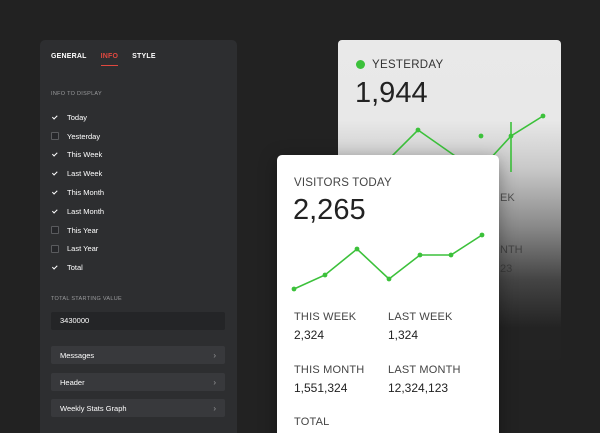 Image resolution: width=600 pixels, height=433 pixels. What do you see at coordinates (55, 155) in the screenshot?
I see `checkbox-this-week` at bounding box center [55, 155].